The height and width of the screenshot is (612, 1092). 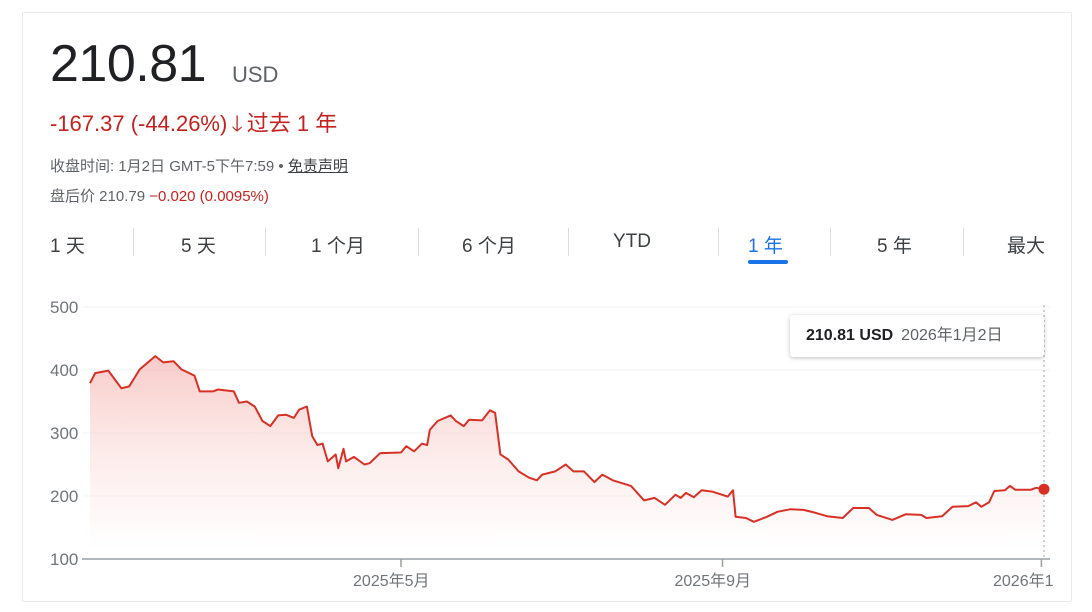 I want to click on x-tick-label: 2026年1, so click(x=1023, y=581).